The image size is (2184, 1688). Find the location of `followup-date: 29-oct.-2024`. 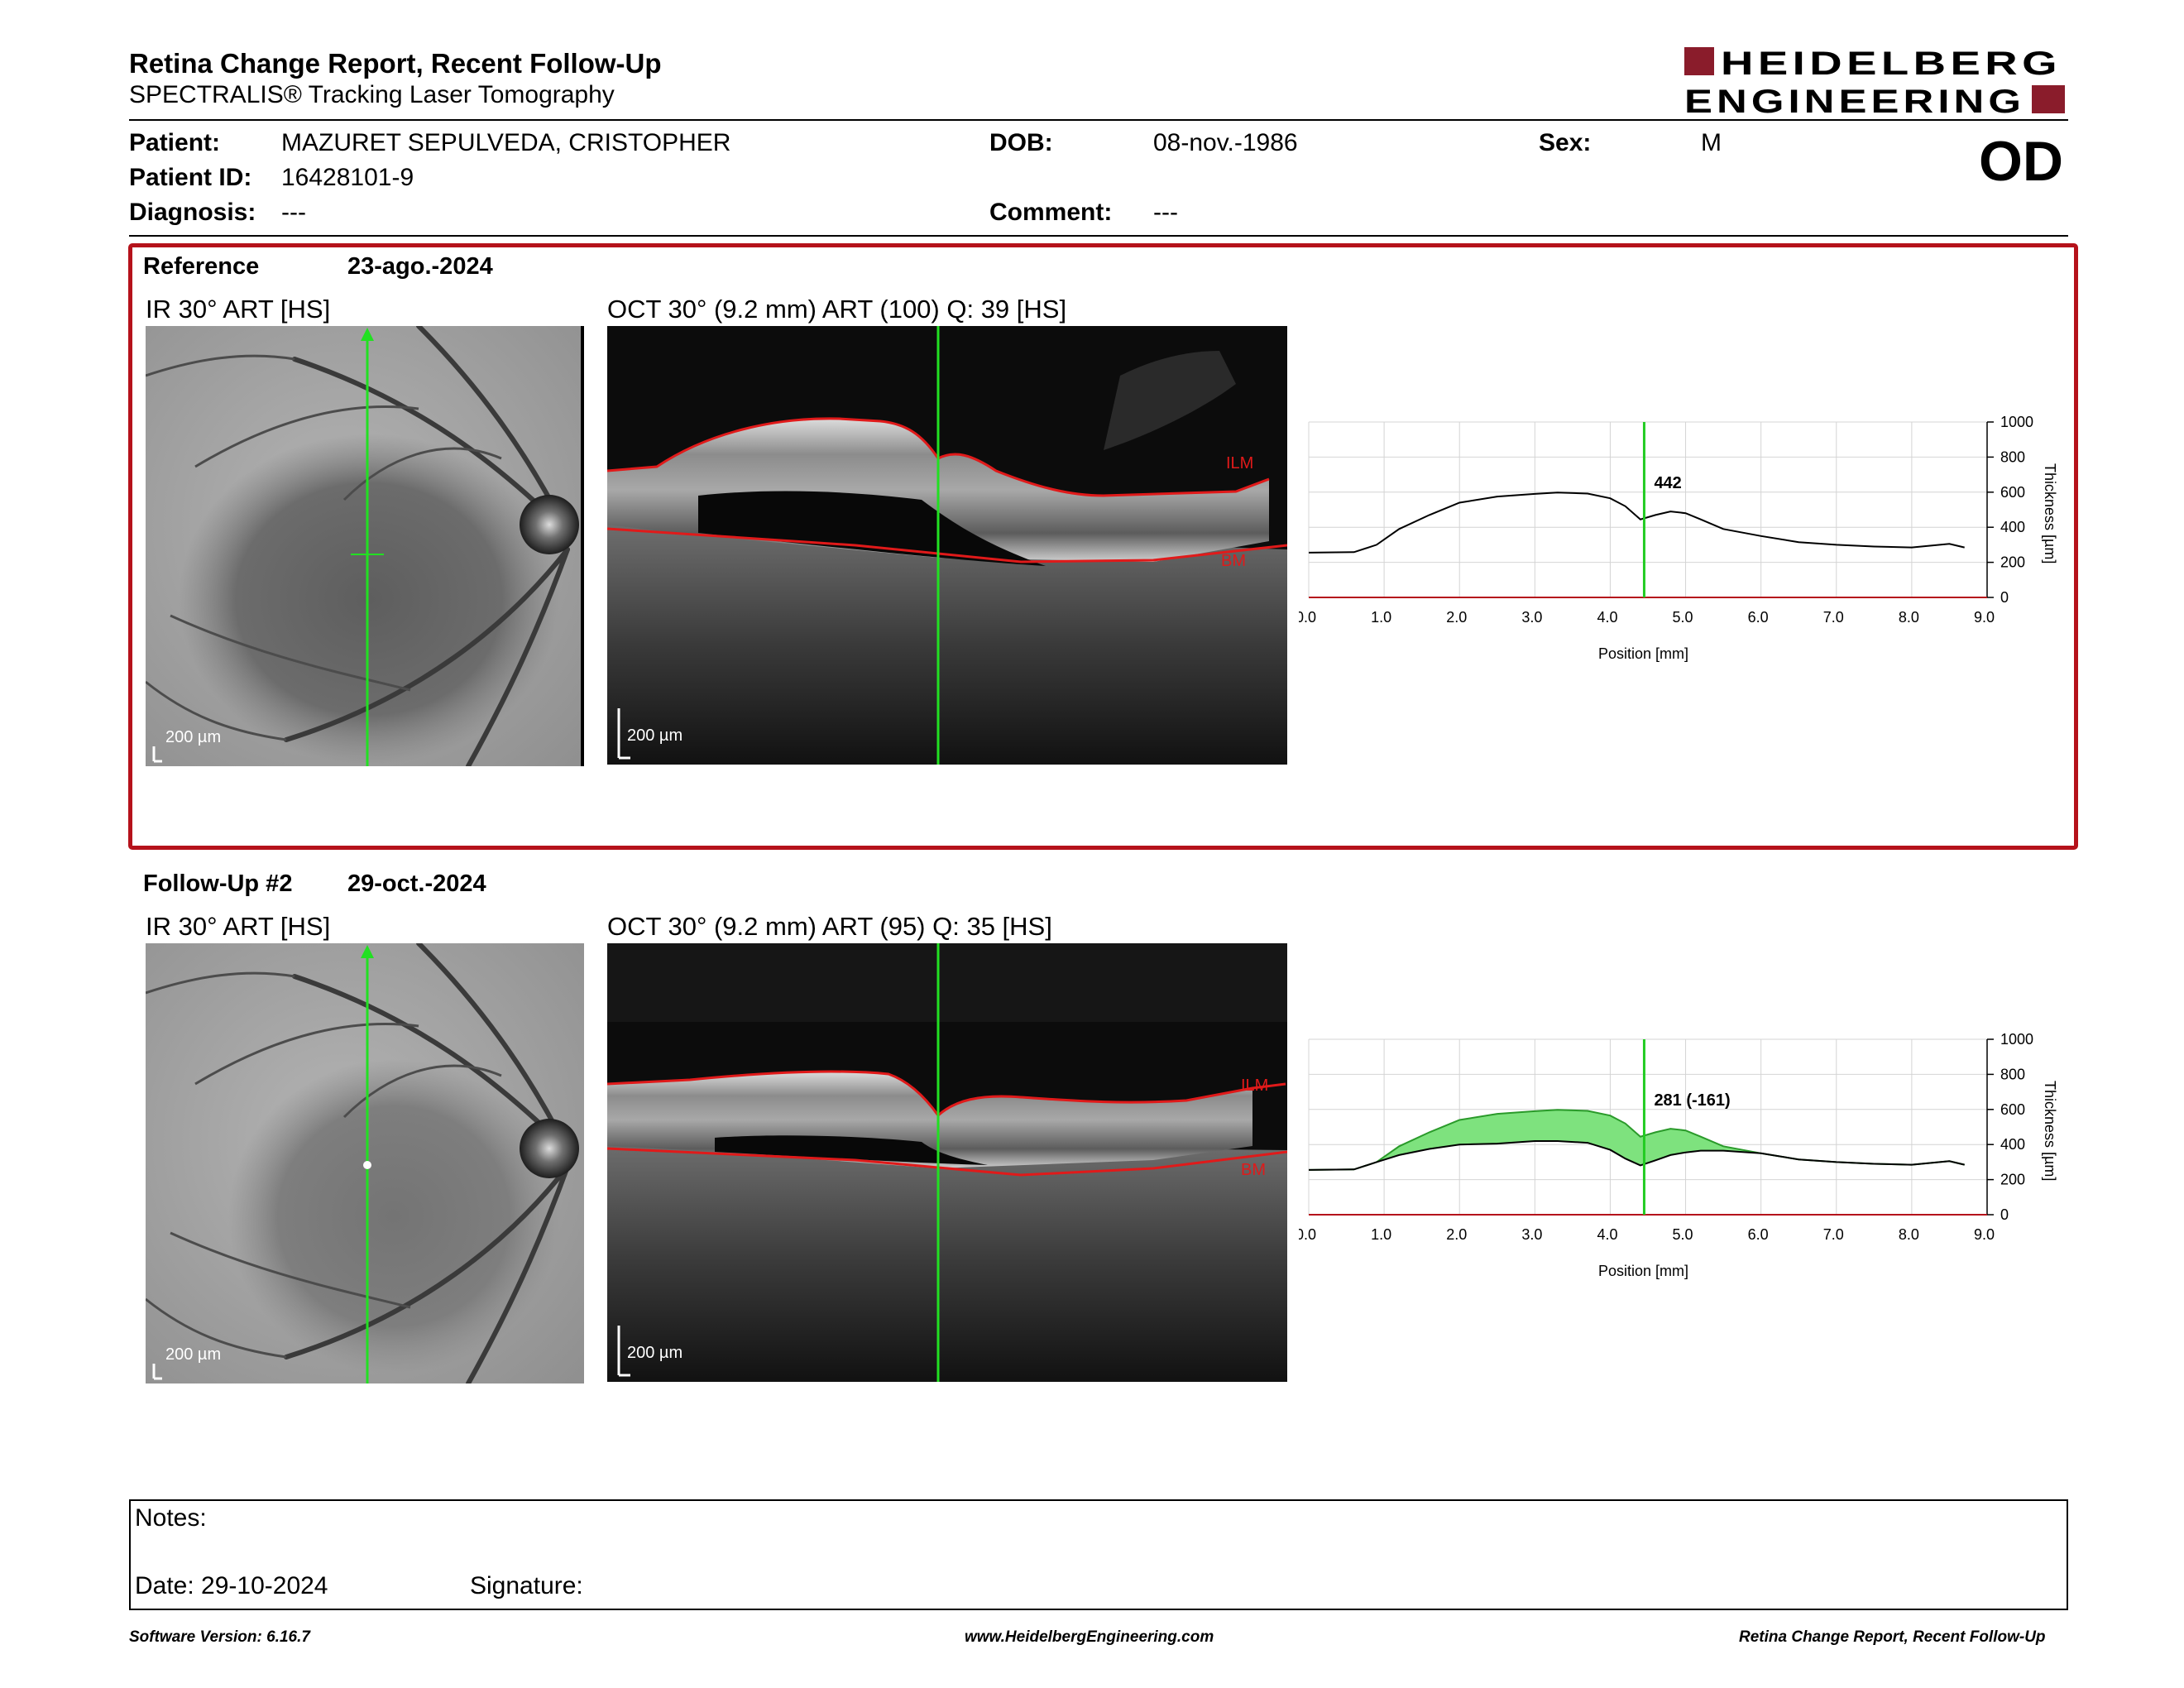

followup-date: 29-oct.-2024 is located at coordinates (416, 883).